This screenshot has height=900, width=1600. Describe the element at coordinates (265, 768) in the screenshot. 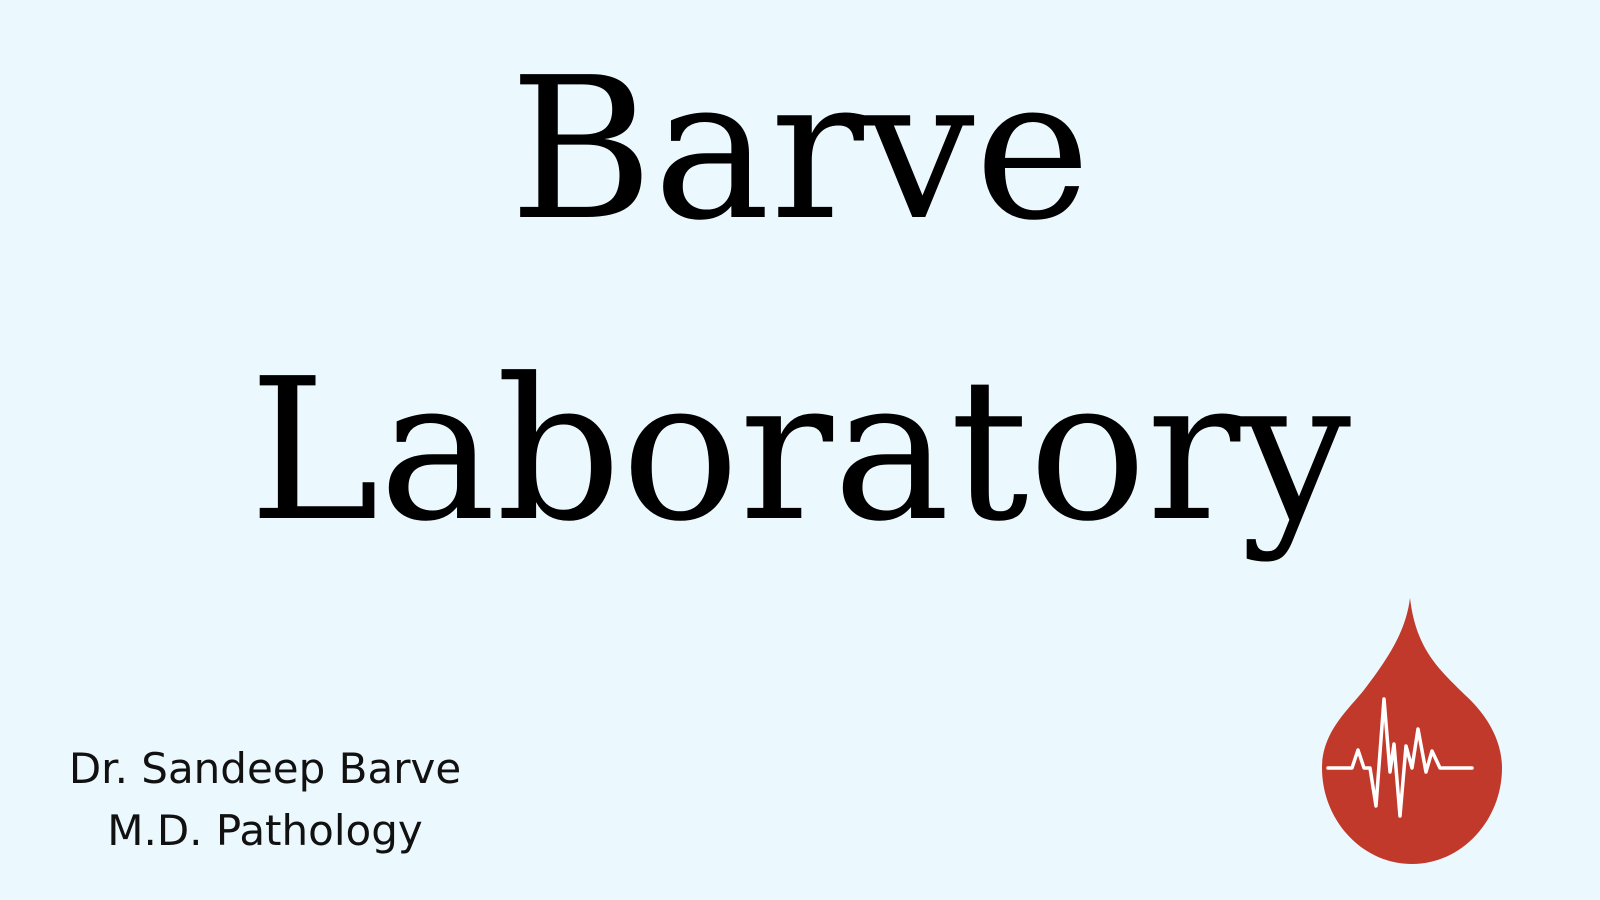

I see `doctor-name: Dr. Sandeep Barve` at that location.